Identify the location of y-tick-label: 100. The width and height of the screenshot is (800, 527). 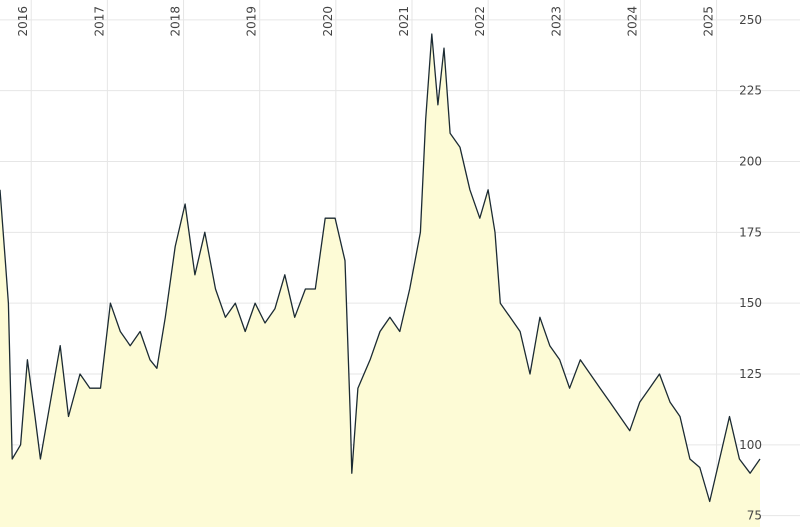
(750, 445).